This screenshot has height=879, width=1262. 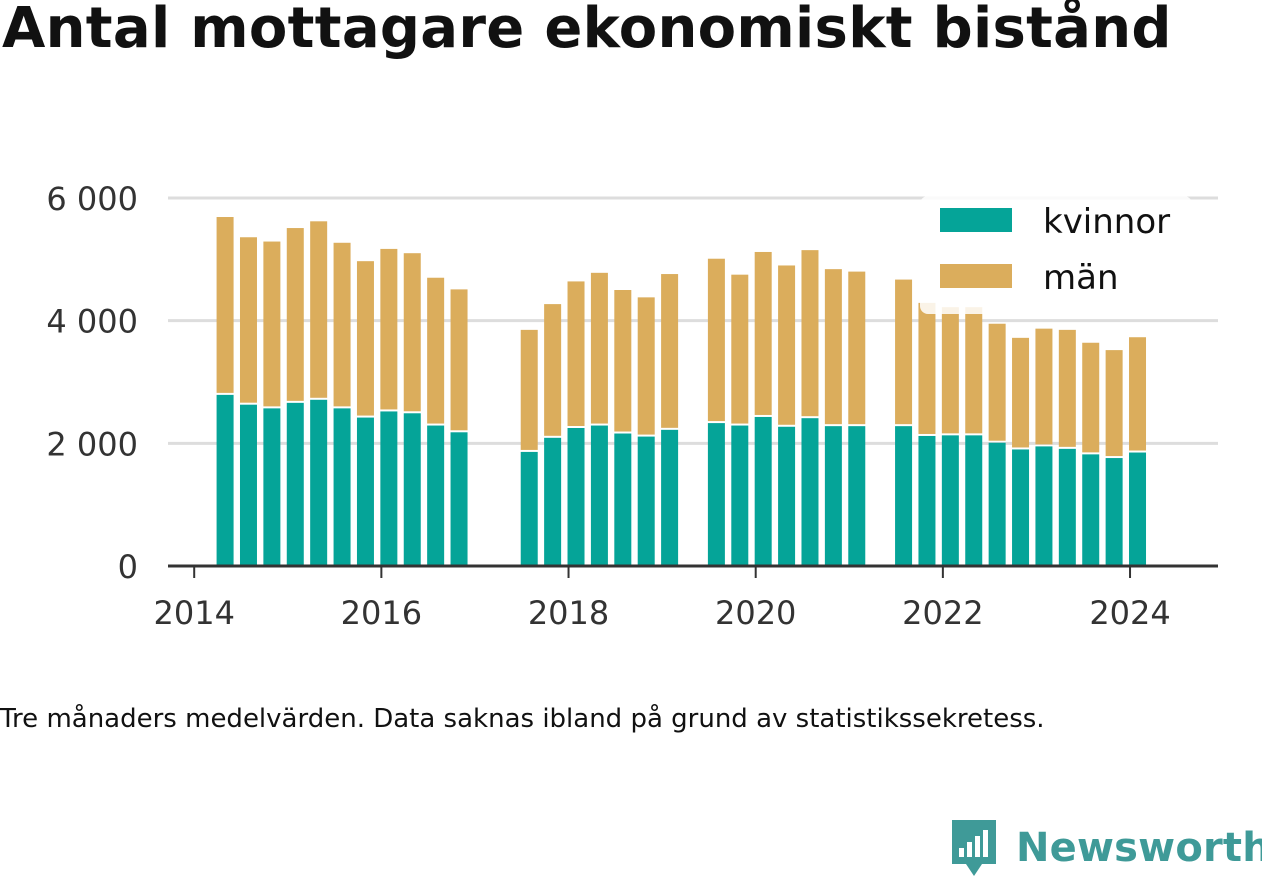 I want to click on x-tick-label: 2014, so click(x=193, y=613).